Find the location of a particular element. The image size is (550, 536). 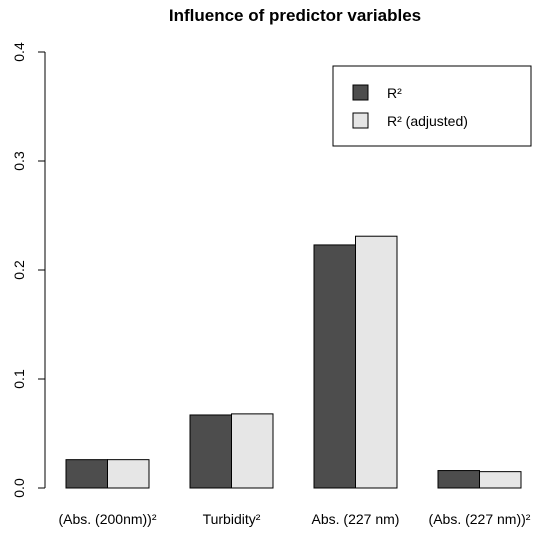

x-tick-label: Abs. (227 nm) is located at coordinates (356, 519).